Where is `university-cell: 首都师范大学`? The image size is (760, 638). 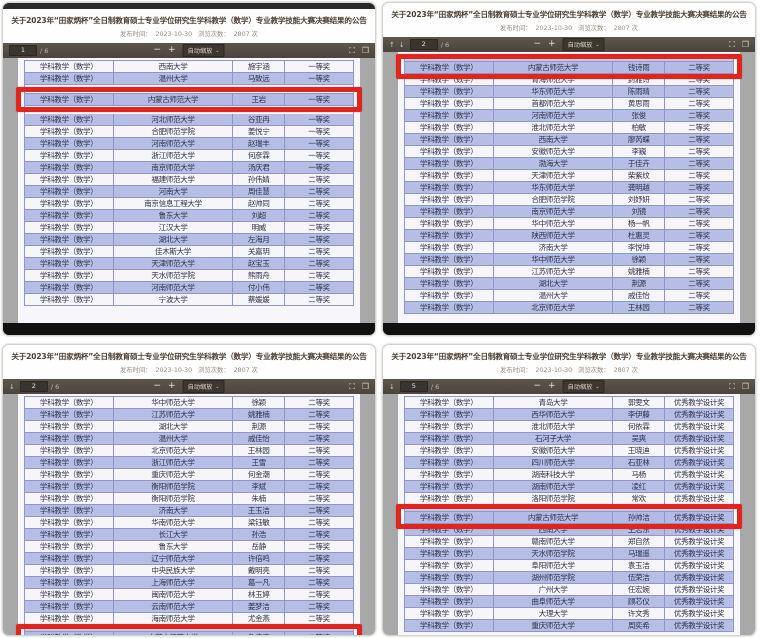 university-cell: 首都师范大学 is located at coordinates (554, 103).